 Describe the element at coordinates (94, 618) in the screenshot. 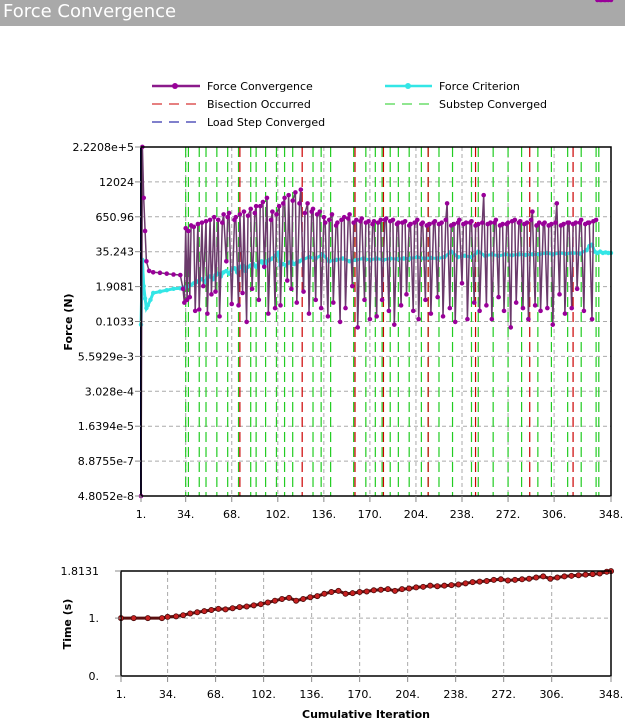

I see `y-tick-label: 1.` at that location.